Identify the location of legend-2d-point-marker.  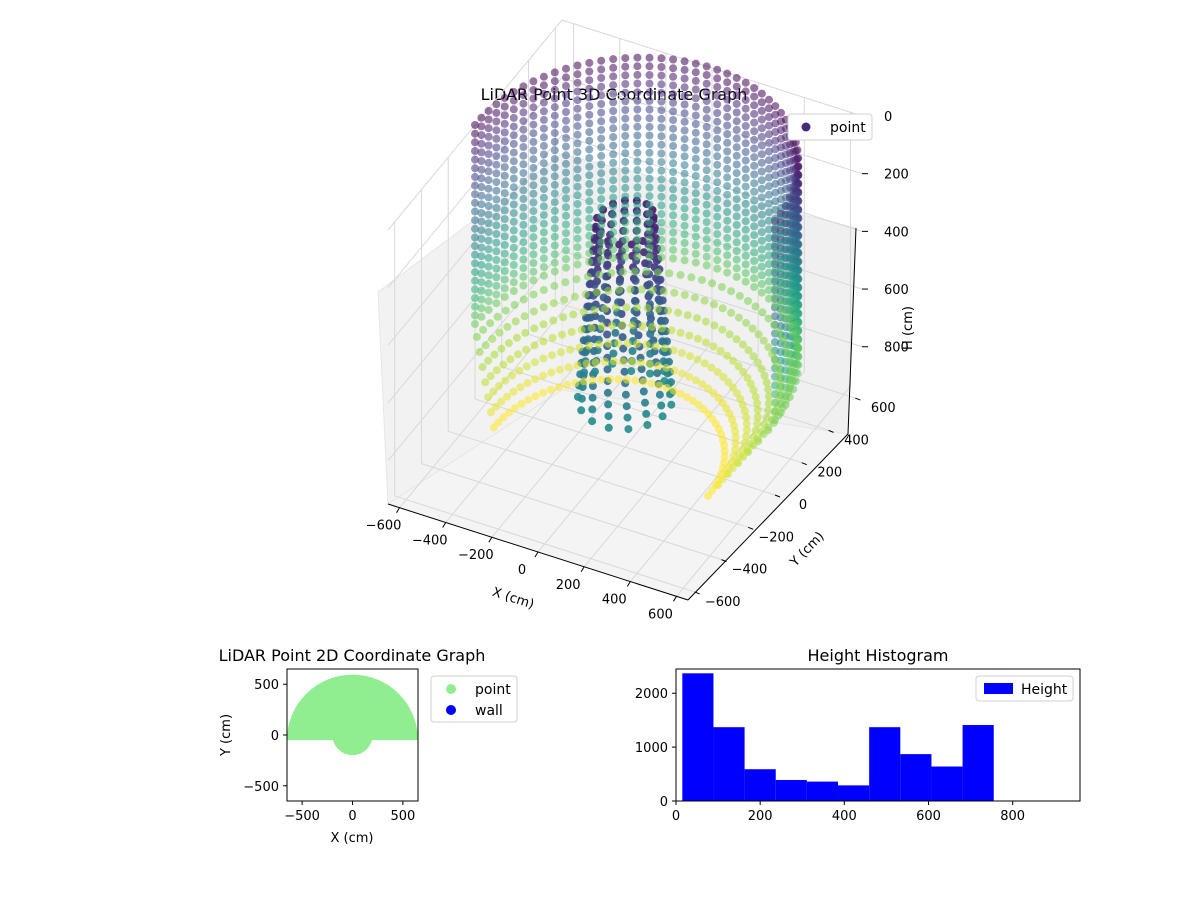
(451, 689).